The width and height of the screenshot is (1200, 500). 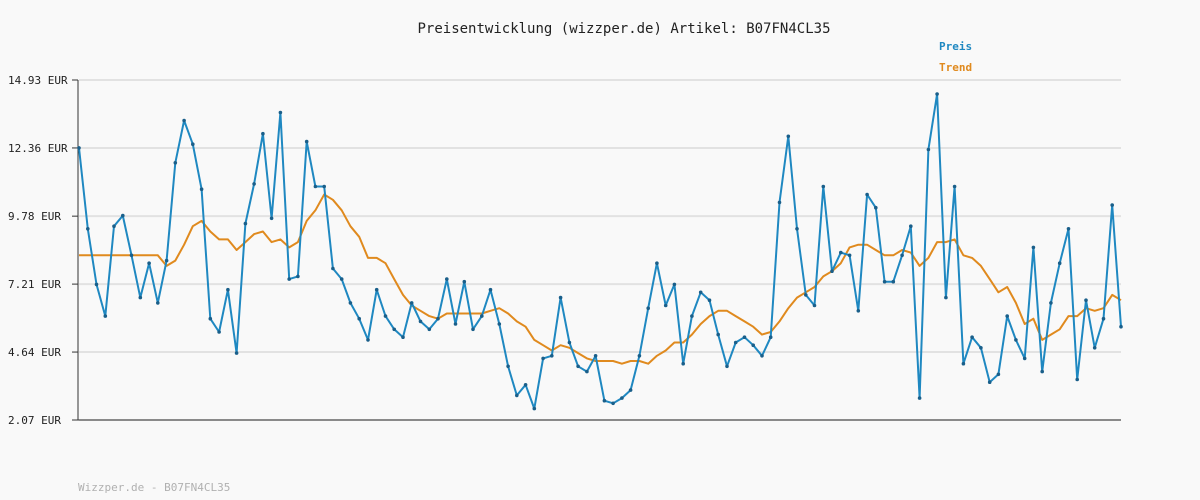 What do you see at coordinates (34, 284) in the screenshot?
I see `y-tick-label: 7.21 EUR` at bounding box center [34, 284].